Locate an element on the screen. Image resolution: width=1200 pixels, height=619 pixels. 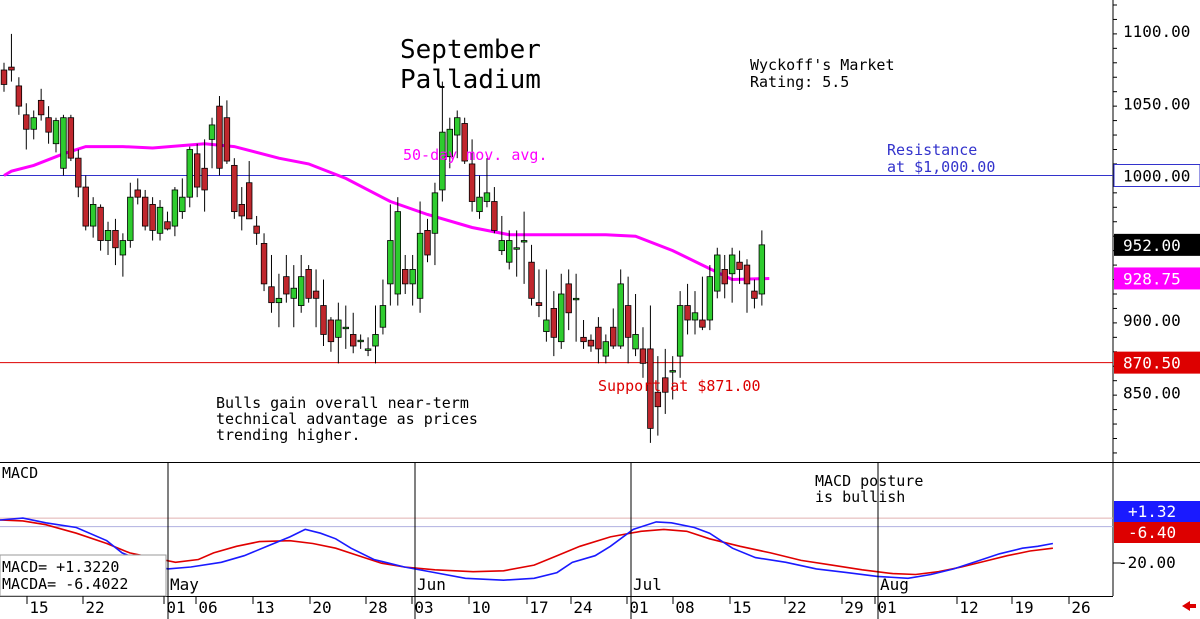
x-tick-label: 29 is located at coordinates (853, 607).